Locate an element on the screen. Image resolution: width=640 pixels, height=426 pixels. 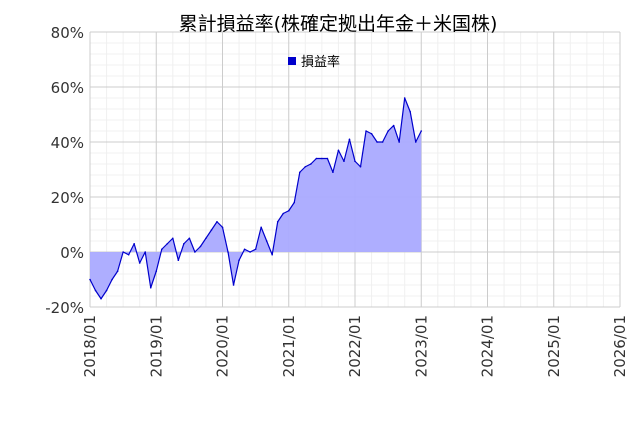
data-point-2023/01 is located at coordinates (421, 131).